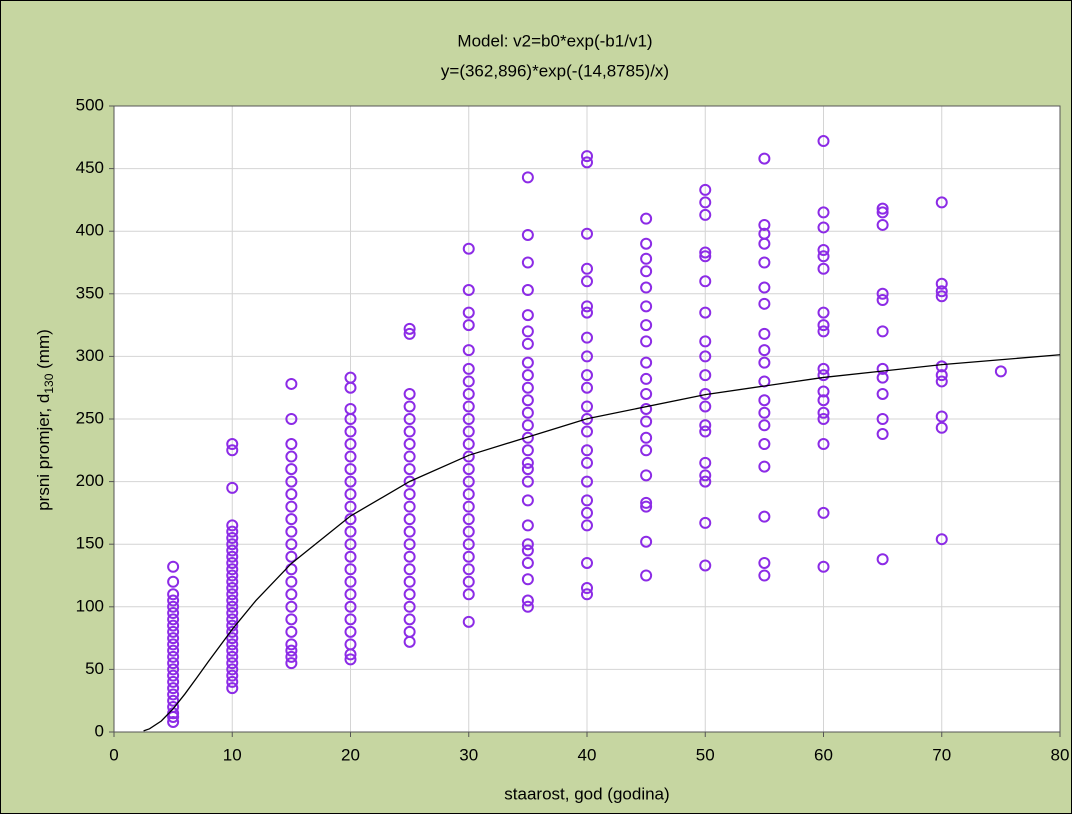 The width and height of the screenshot is (1072, 814). I want to click on y-tick-label: 200, so click(90, 480).